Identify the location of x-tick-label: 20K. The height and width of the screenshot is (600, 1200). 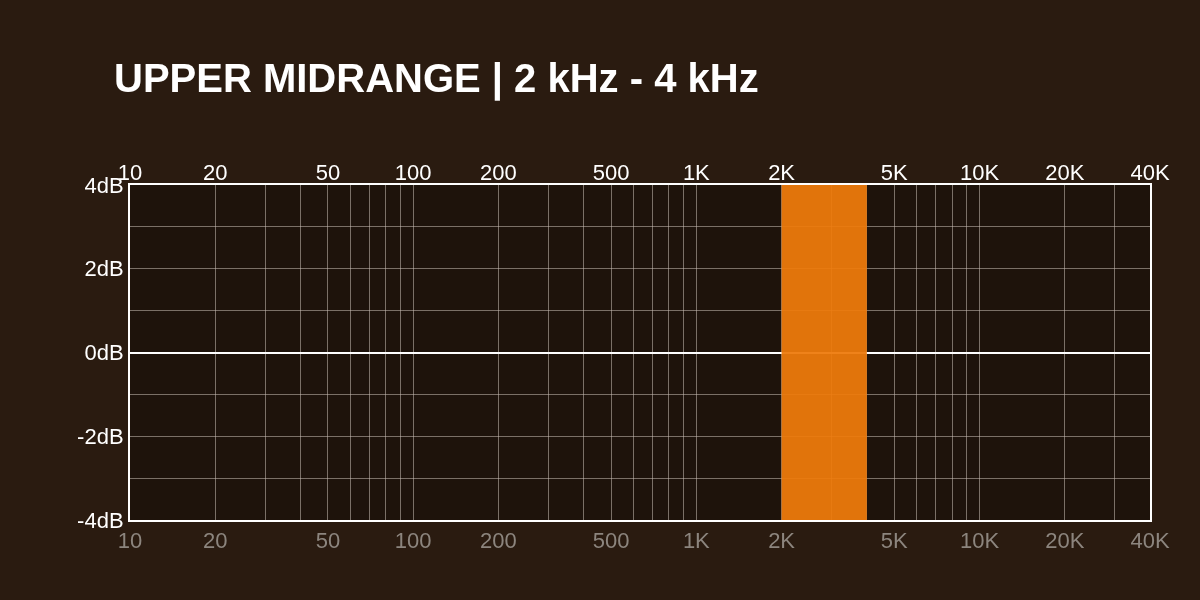
(1065, 172).